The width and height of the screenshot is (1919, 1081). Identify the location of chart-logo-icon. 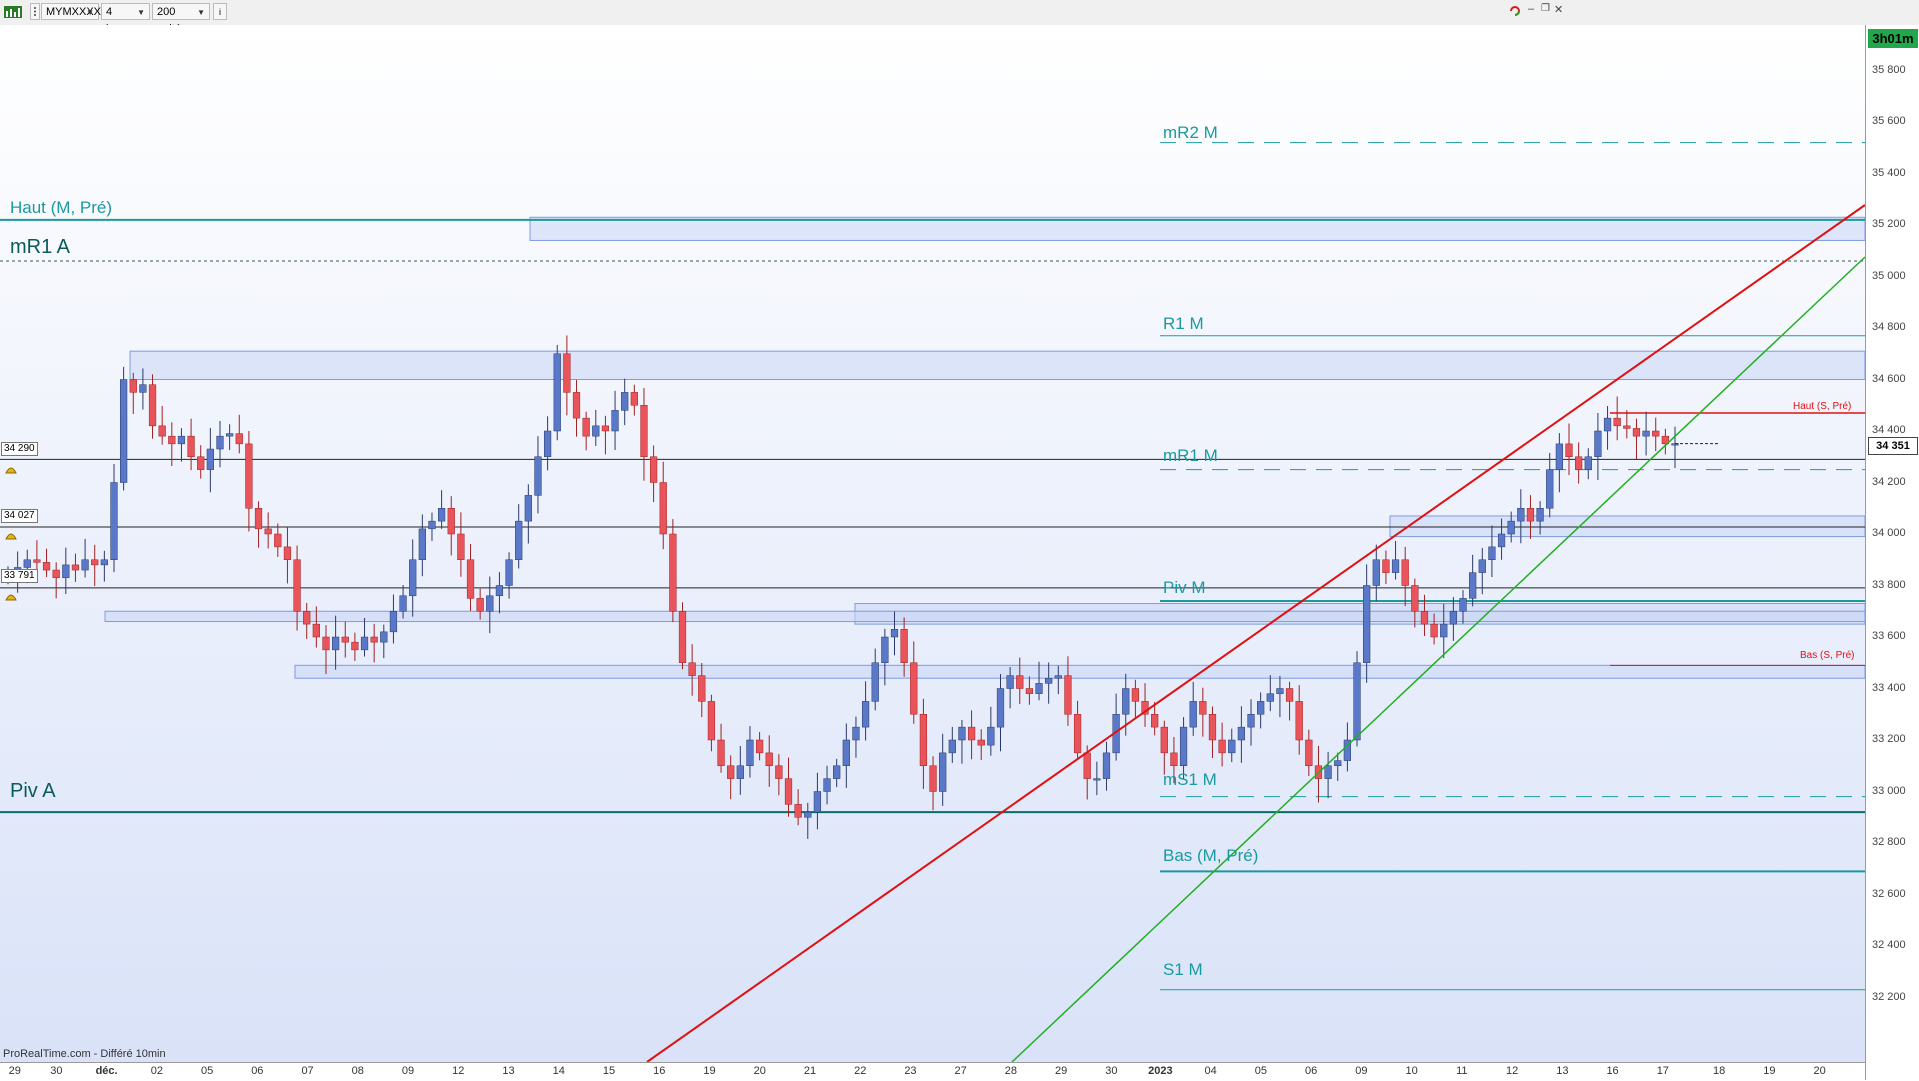
(13, 11).